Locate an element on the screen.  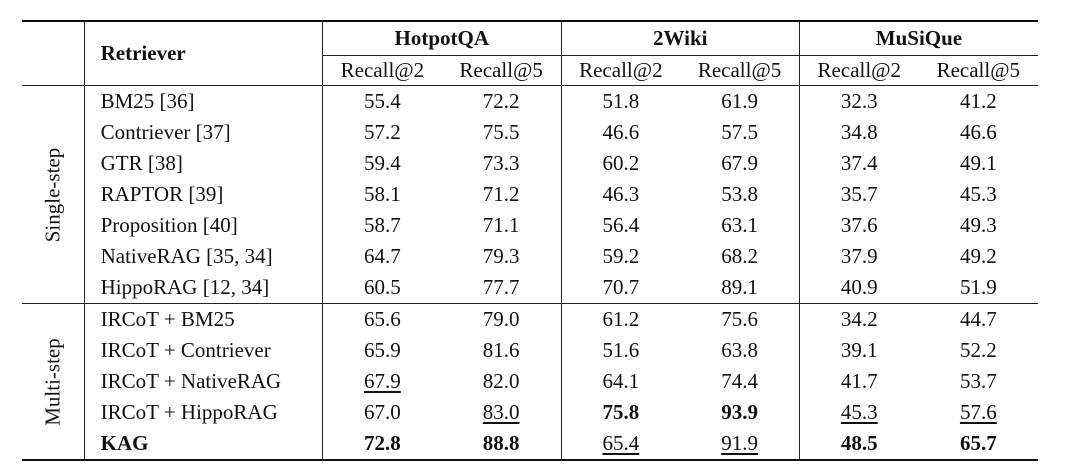
group-label: Single-step is located at coordinates (52, 194).